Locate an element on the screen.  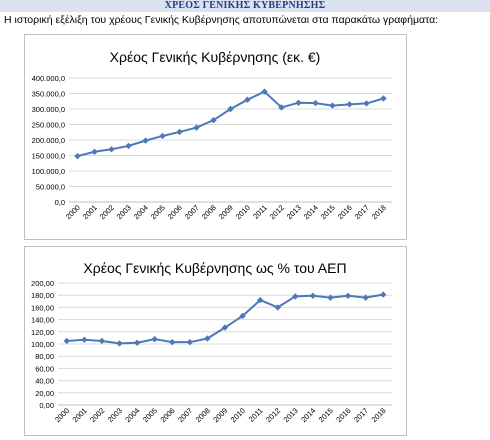
y-tick-label: 400.000,0 is located at coordinates (48, 78).